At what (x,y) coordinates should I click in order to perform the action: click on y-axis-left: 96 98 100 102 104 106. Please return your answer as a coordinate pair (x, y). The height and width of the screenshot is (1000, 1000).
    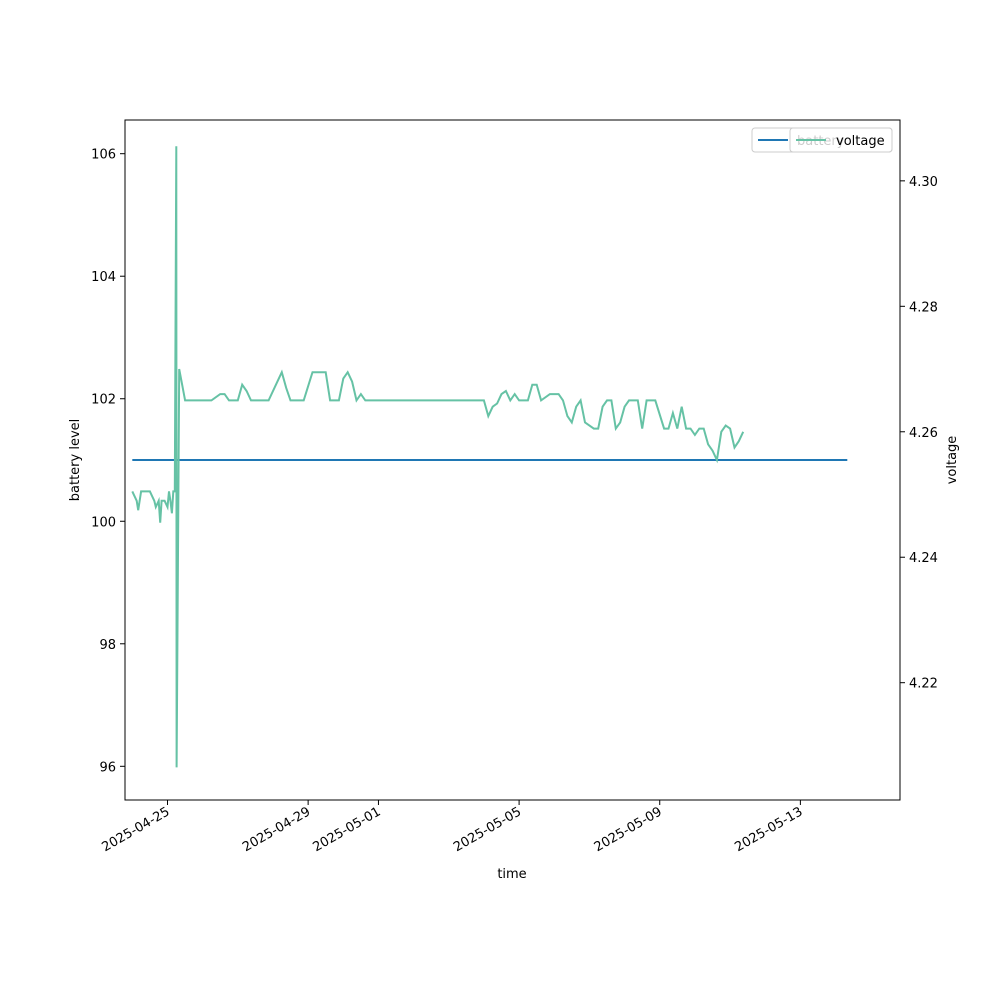
    Looking at the image, I should click on (108, 461).